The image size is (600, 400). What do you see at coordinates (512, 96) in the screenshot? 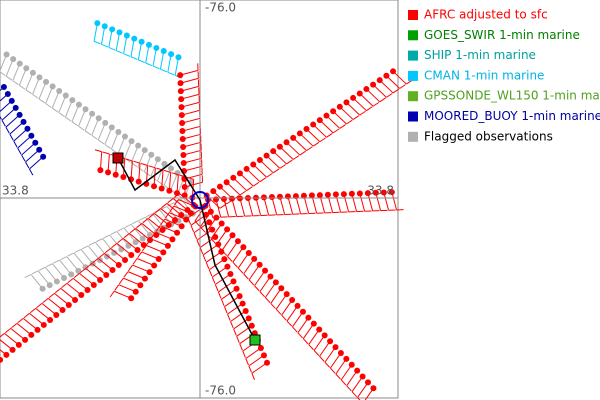
I see `legend-label: GPSSONDE_WL150 1-min marine` at bounding box center [512, 96].